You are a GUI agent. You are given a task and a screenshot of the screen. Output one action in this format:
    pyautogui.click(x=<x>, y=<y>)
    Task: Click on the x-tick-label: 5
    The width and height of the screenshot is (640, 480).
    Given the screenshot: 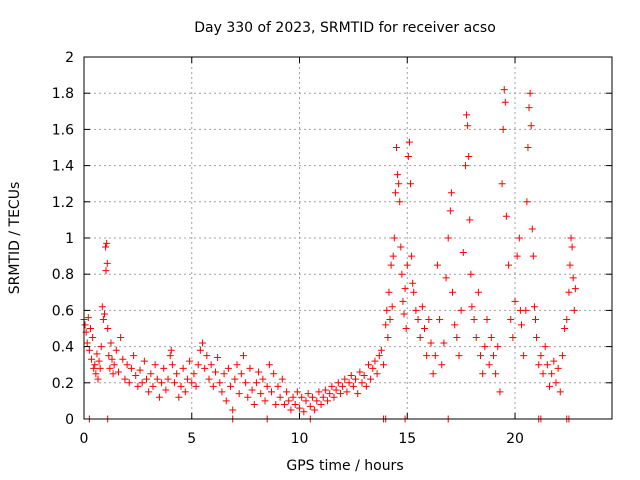 What is the action you would take?
    pyautogui.click(x=191, y=439)
    